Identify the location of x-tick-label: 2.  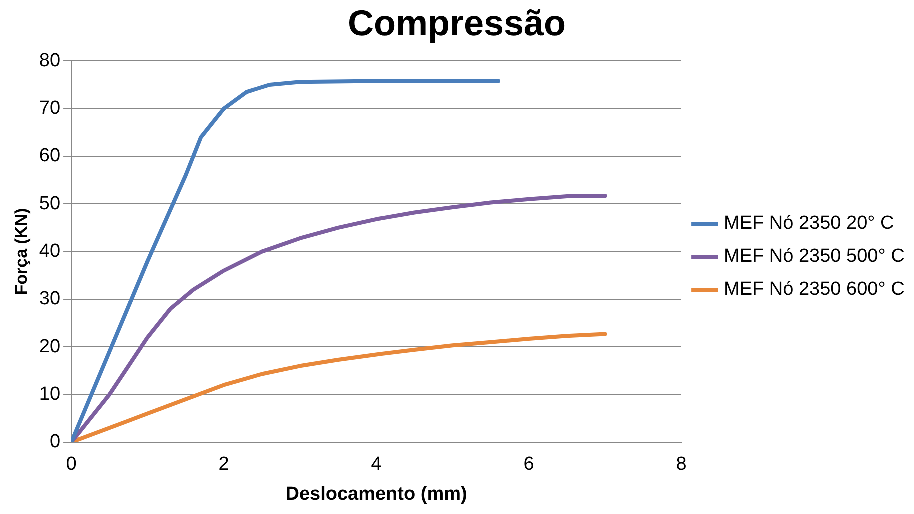
(224, 465).